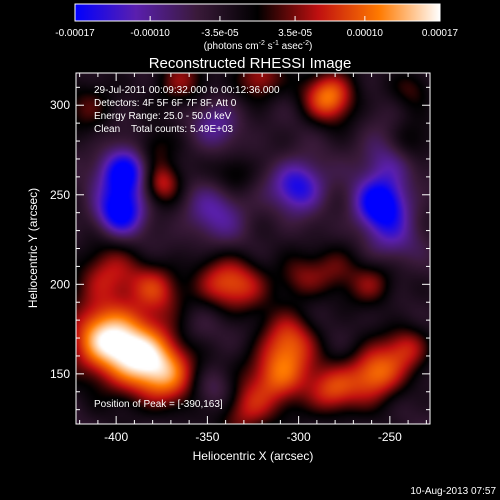 Image resolution: width=500 pixels, height=500 pixels. I want to click on x-tick-label: -250, so click(390, 437).